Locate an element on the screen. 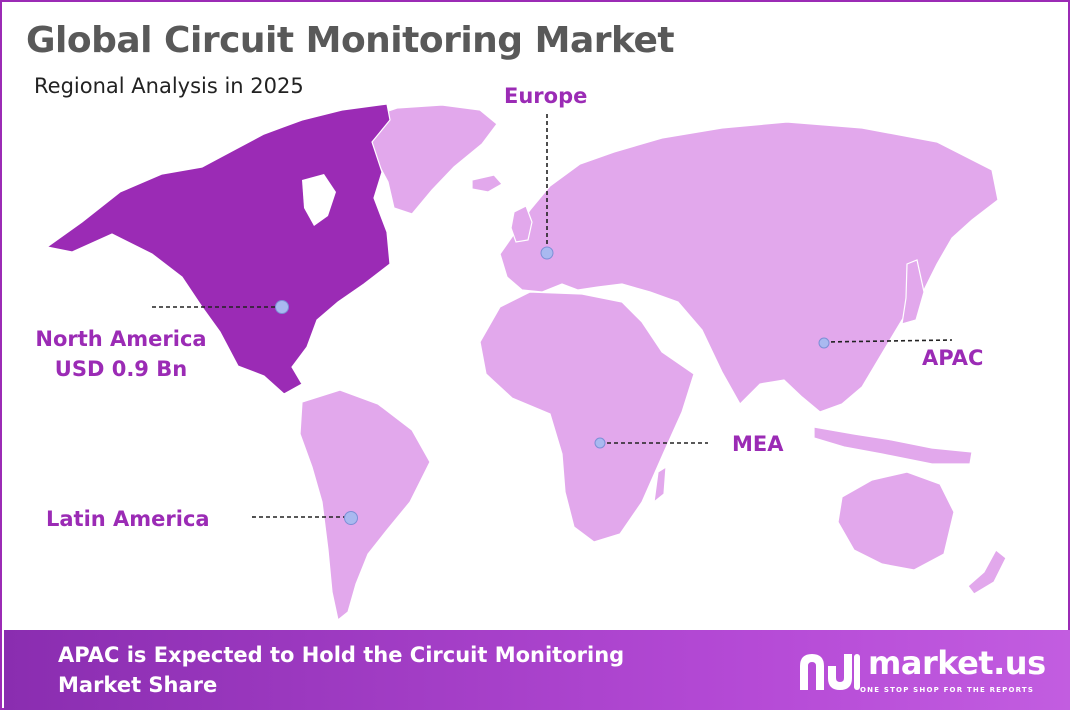 Image resolution: width=1070 pixels, height=712 pixels. mea-label: MEA is located at coordinates (758, 444).